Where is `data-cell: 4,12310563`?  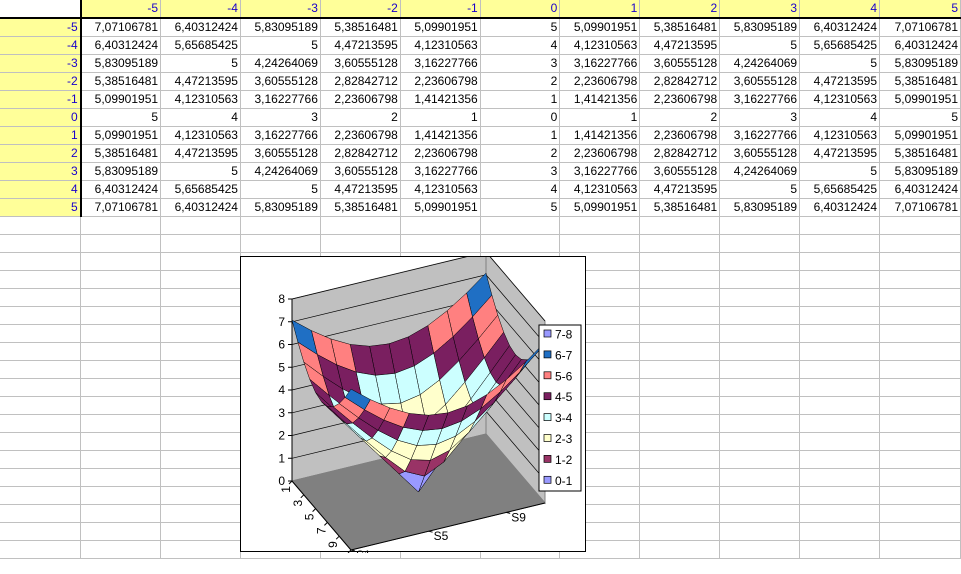
data-cell: 4,12310563 is located at coordinates (200, 135).